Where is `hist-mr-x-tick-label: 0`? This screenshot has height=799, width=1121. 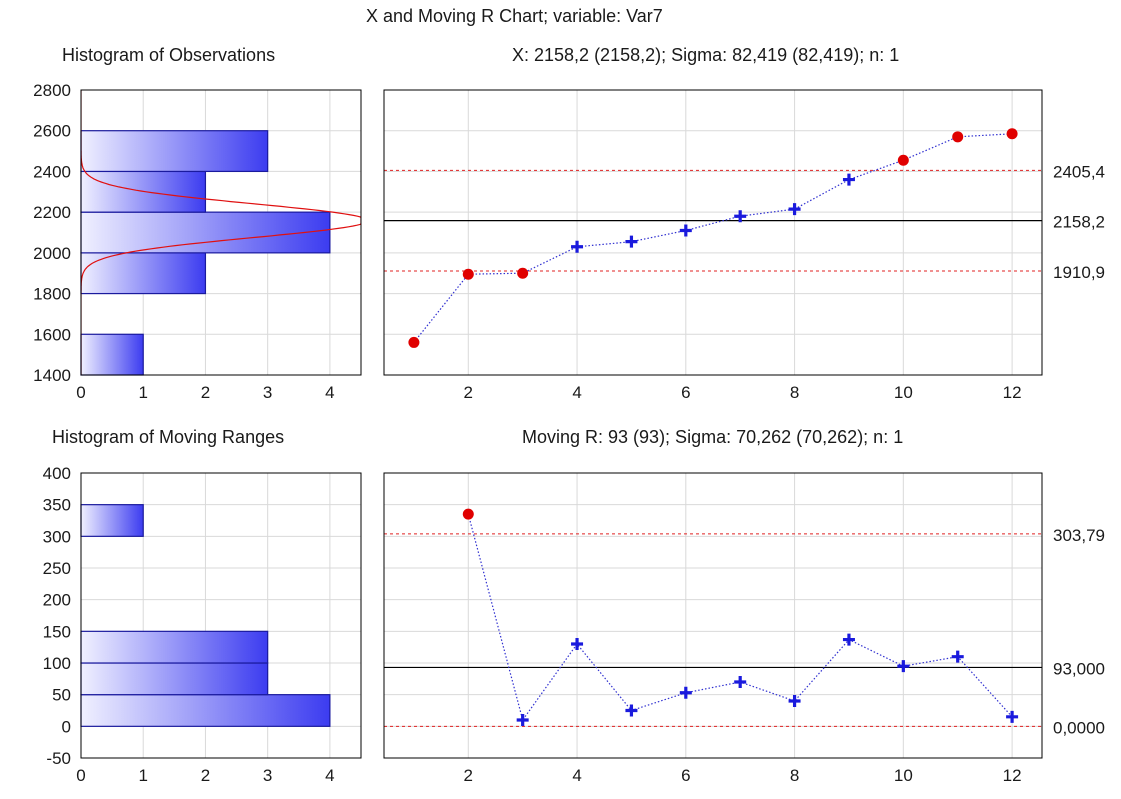
hist-mr-x-tick-label: 0 is located at coordinates (80, 775).